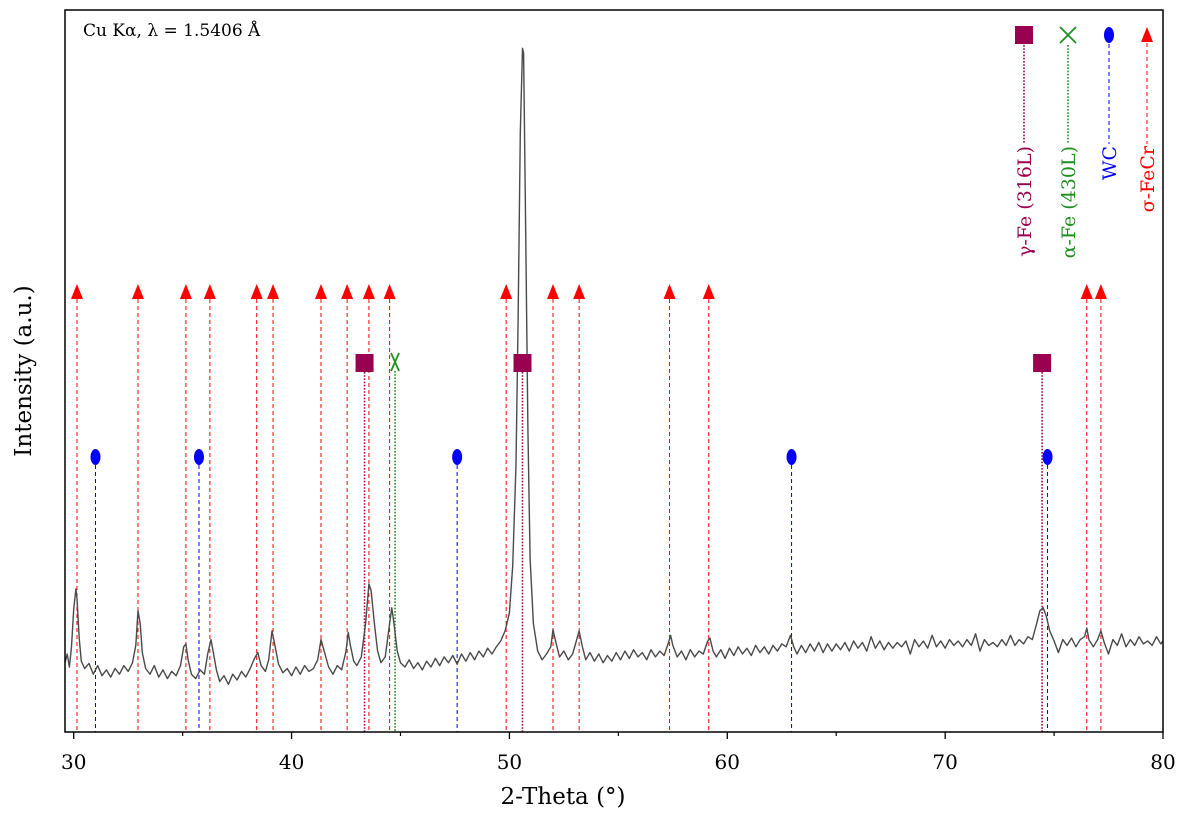 The image size is (1184, 822). Describe the element at coordinates (618, 753) in the screenshot. I see `x-axis: 30 40 50 60 70 80` at that location.